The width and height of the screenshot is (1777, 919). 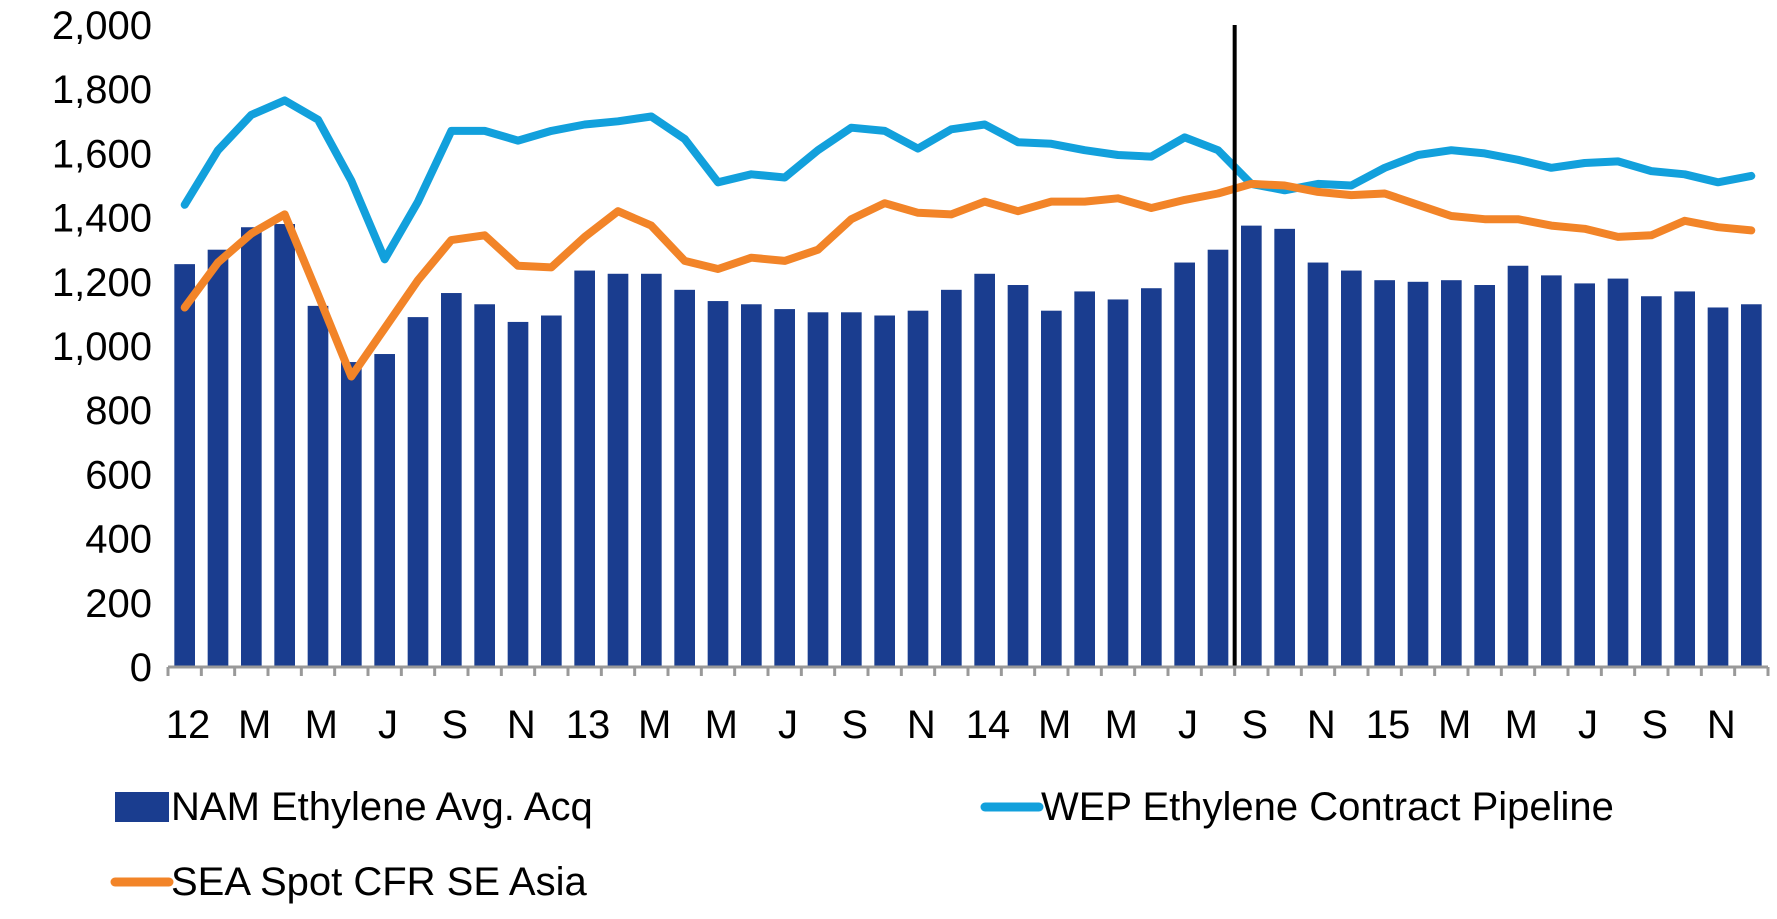 What do you see at coordinates (118, 475) in the screenshot?
I see `y-tick-label: 600` at bounding box center [118, 475].